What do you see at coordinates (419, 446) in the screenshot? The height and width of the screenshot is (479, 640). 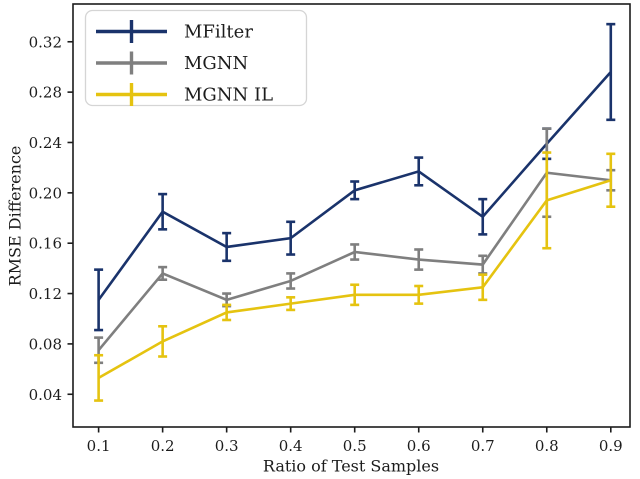 I see `x-tick-label: 0.6` at bounding box center [419, 446].